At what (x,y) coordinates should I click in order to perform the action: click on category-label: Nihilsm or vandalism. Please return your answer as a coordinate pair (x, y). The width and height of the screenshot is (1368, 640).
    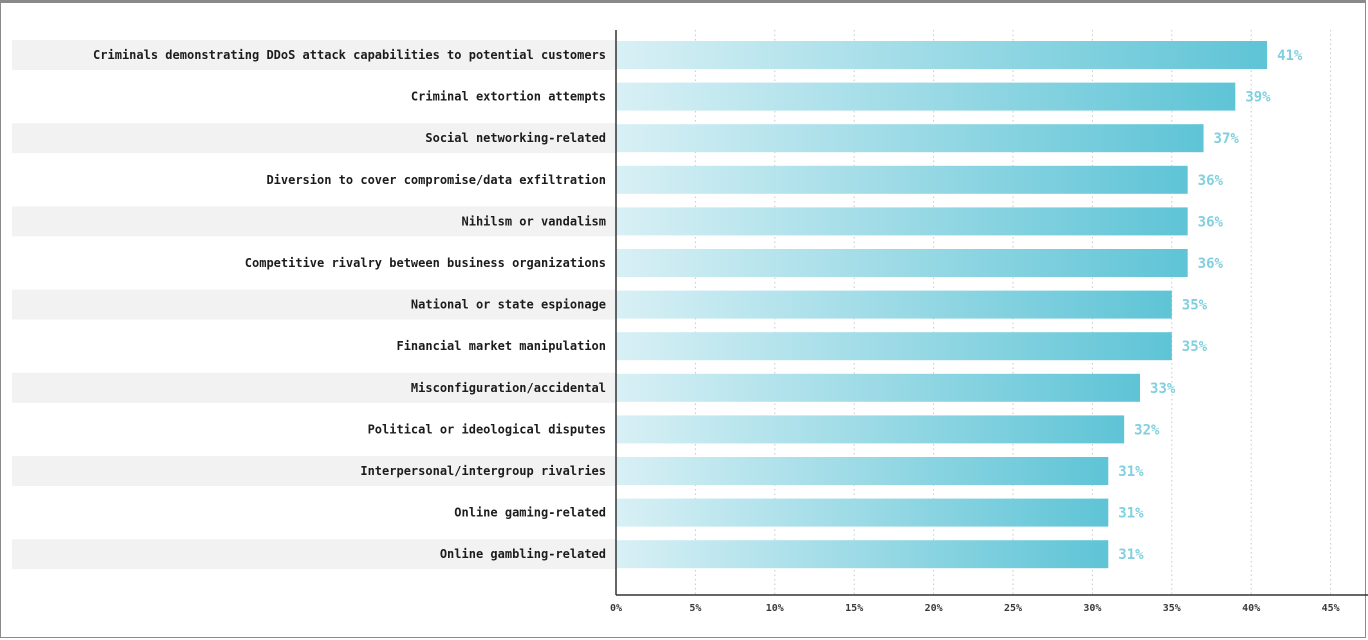
    Looking at the image, I should click on (534, 221).